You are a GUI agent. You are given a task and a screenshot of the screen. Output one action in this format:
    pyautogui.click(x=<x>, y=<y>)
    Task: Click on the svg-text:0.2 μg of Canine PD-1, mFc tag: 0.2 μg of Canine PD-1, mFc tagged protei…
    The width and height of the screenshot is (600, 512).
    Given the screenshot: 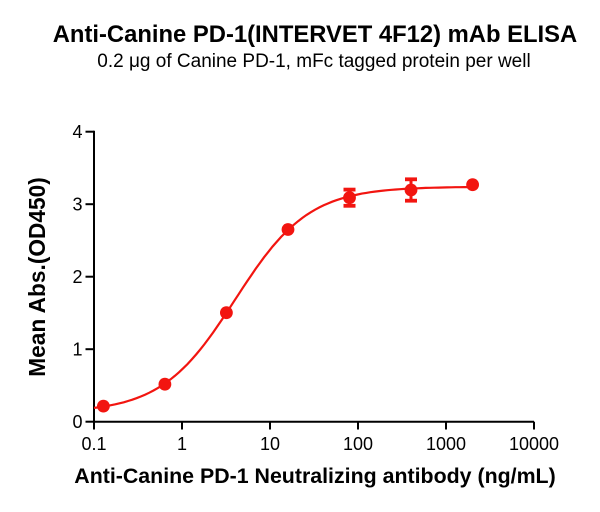 What is the action you would take?
    pyautogui.click(x=313, y=61)
    